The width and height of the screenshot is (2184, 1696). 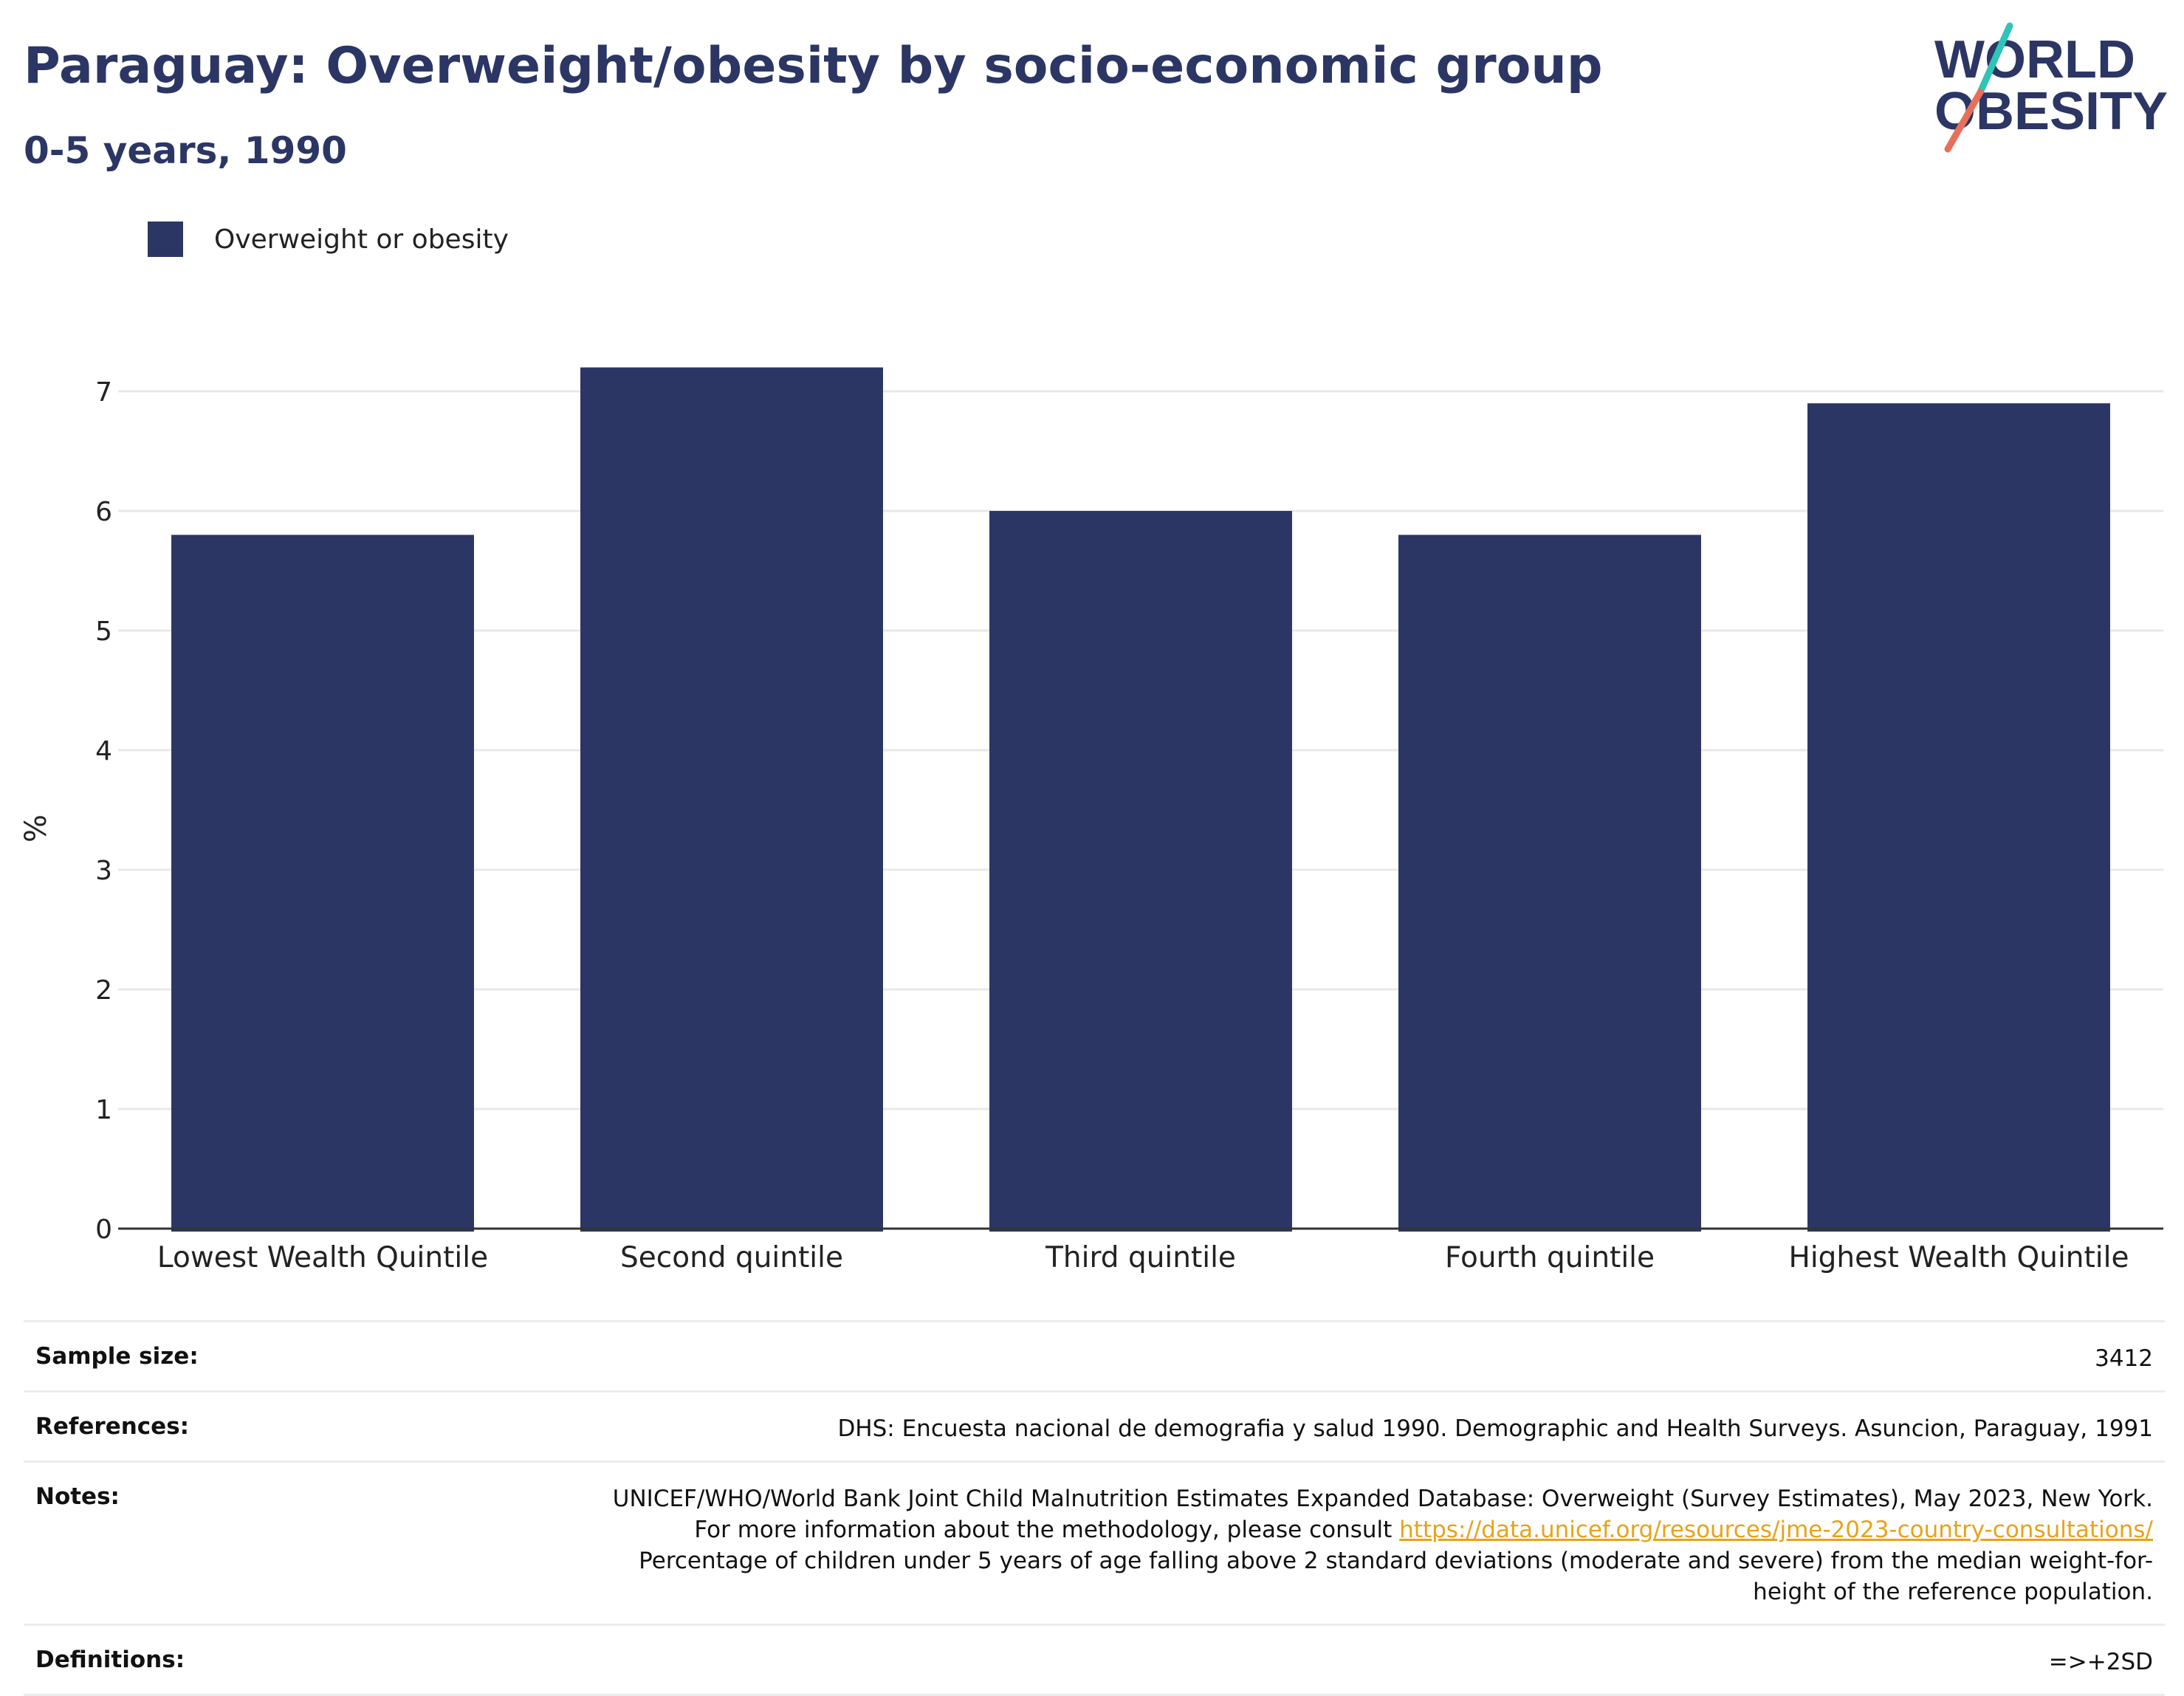 I want to click on definitions-value: =>+2SD, so click(x=2100, y=1662).